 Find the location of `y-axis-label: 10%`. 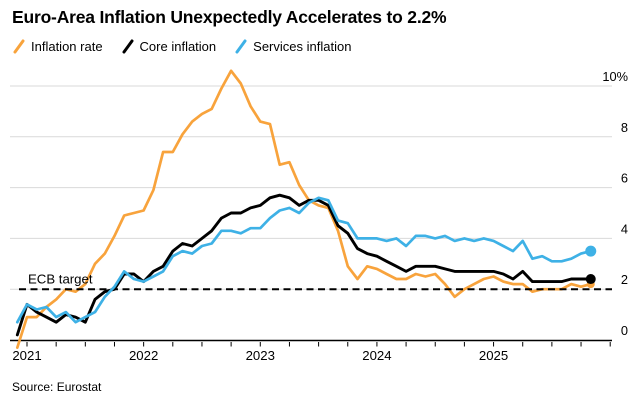

y-axis-label: 10% is located at coordinates (615, 76).